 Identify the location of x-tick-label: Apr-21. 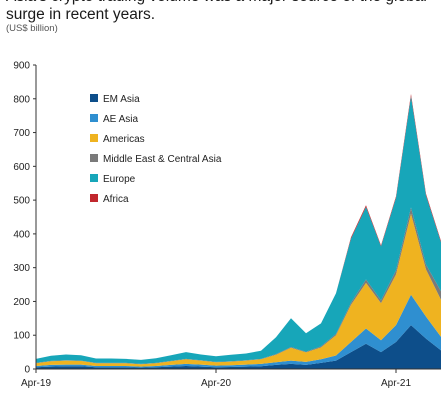
(396, 383).